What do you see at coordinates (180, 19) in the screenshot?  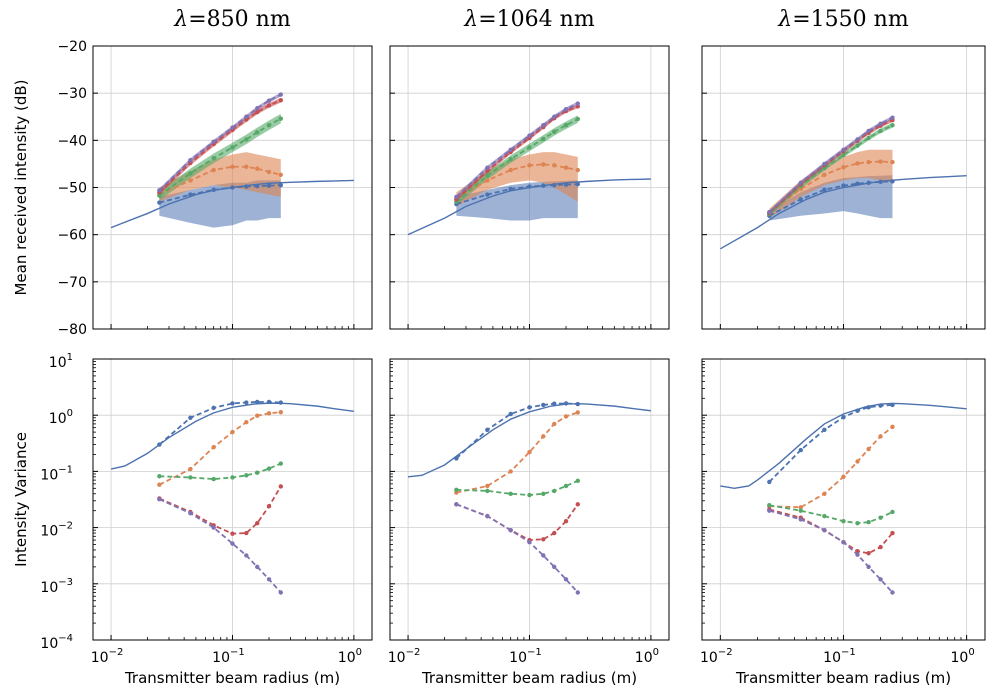 I see `title-symbol: λ` at bounding box center [180, 19].